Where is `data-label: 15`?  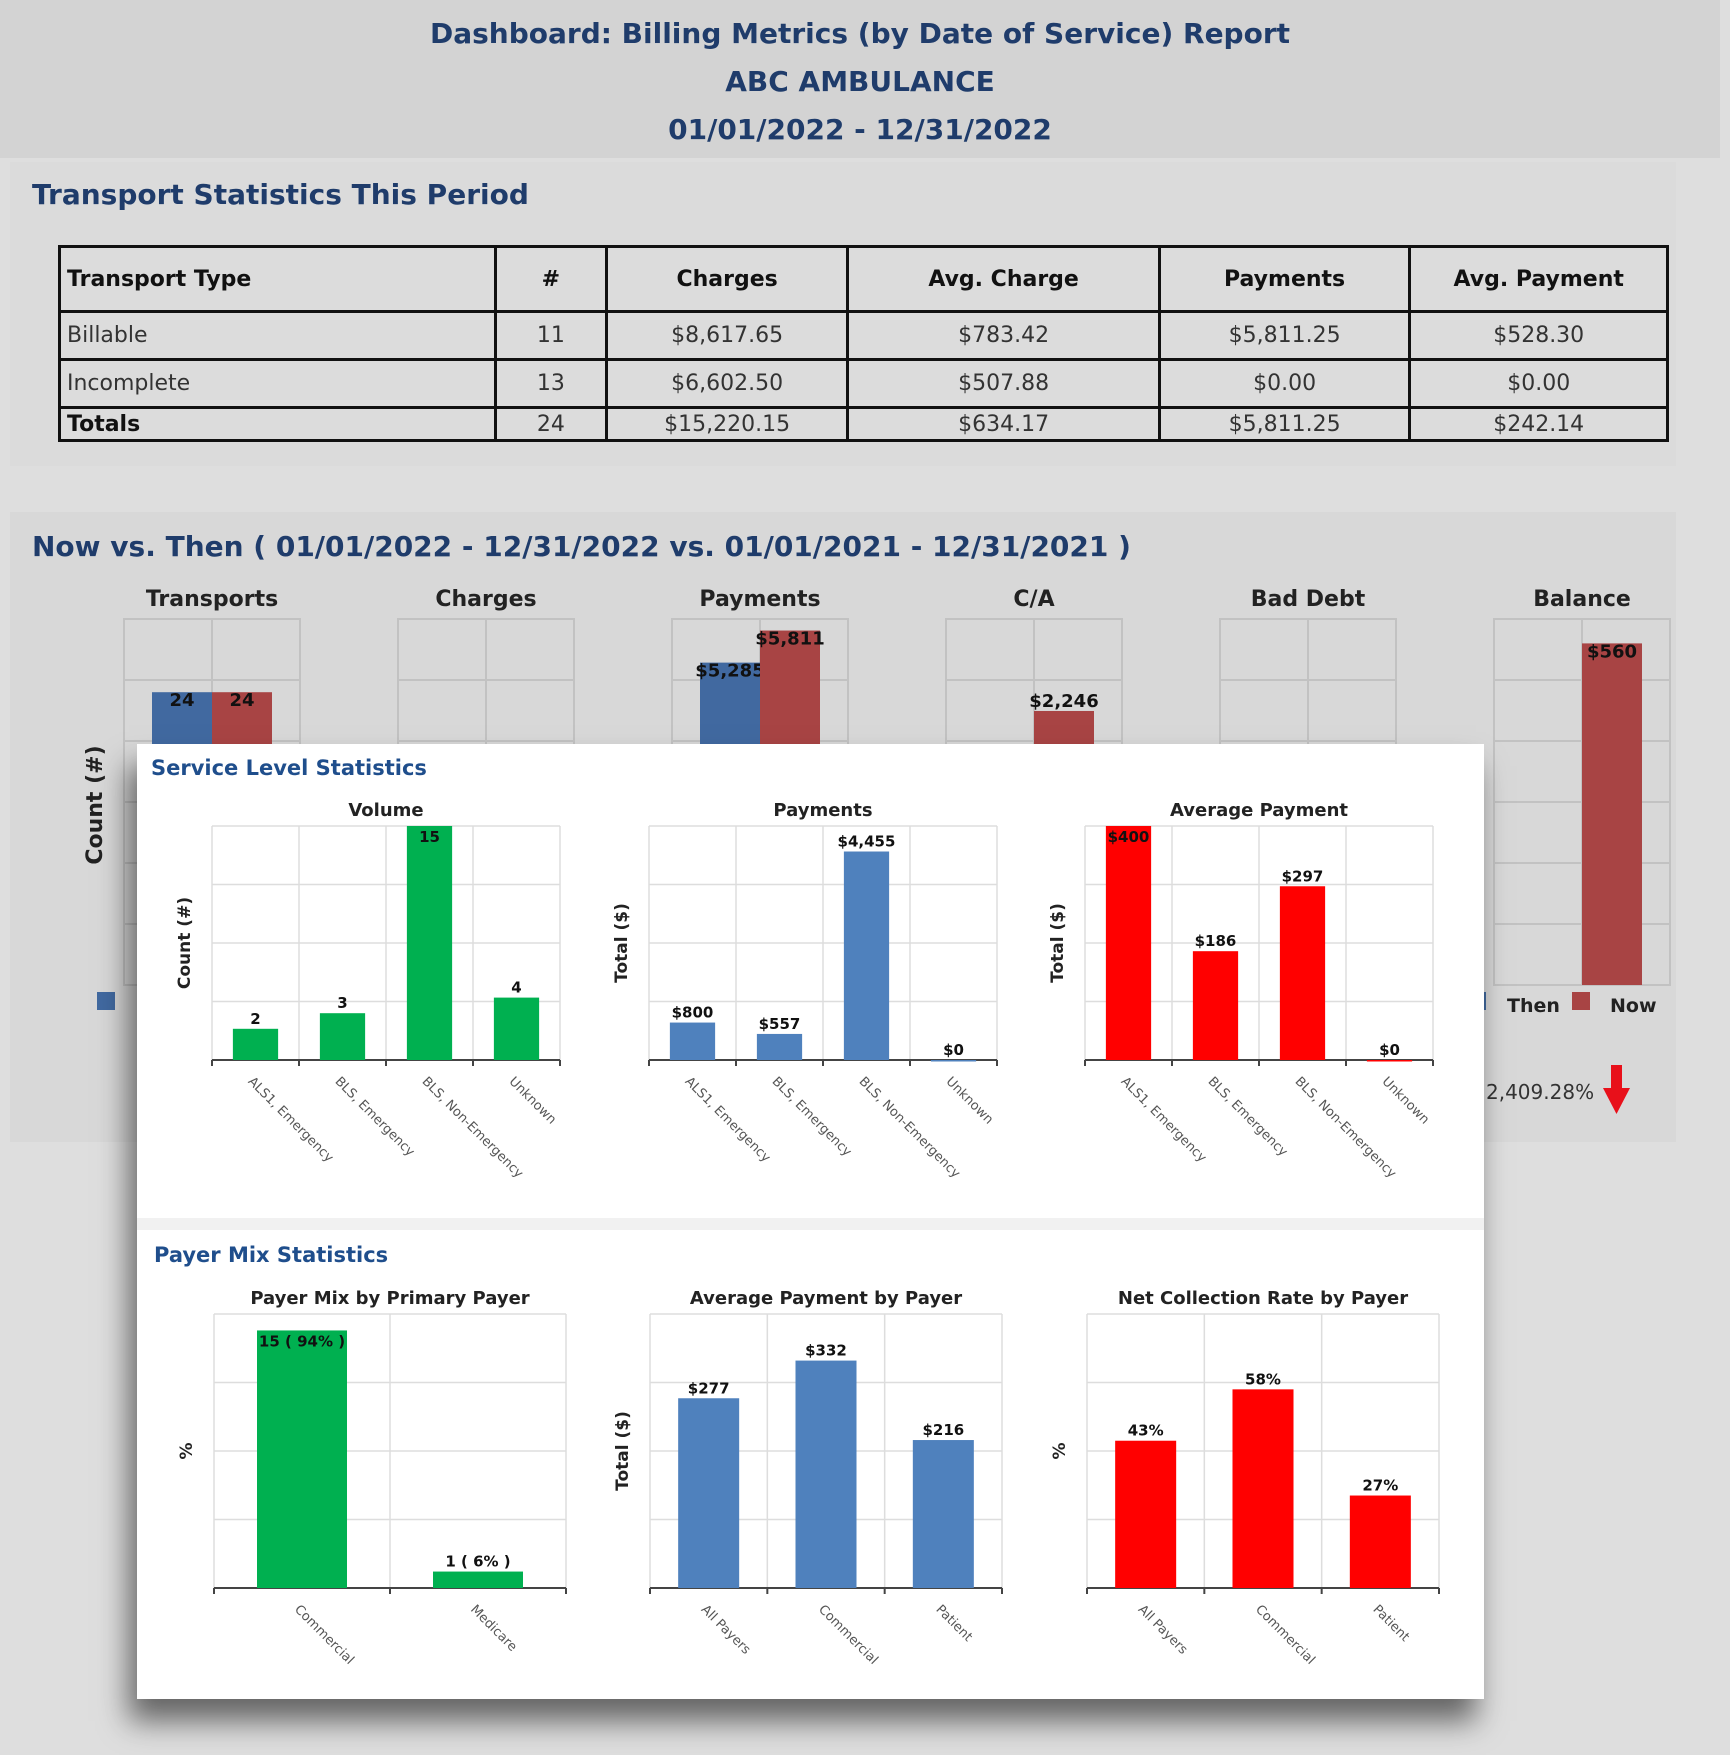
data-label: 15 is located at coordinates (429, 837).